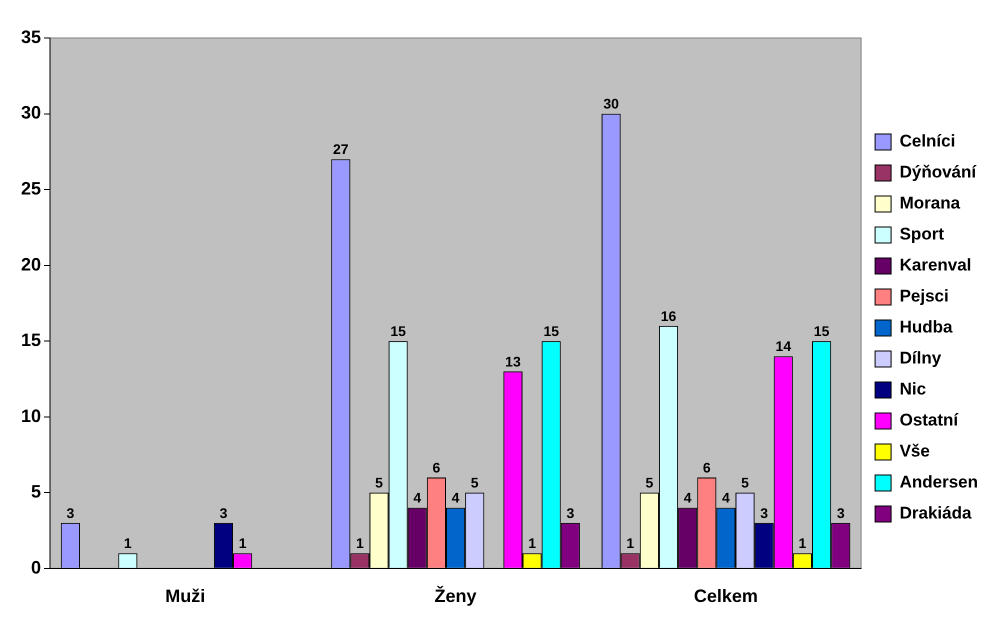 The height and width of the screenshot is (628, 998). I want to click on legend-label: Drakiáda, so click(936, 513).